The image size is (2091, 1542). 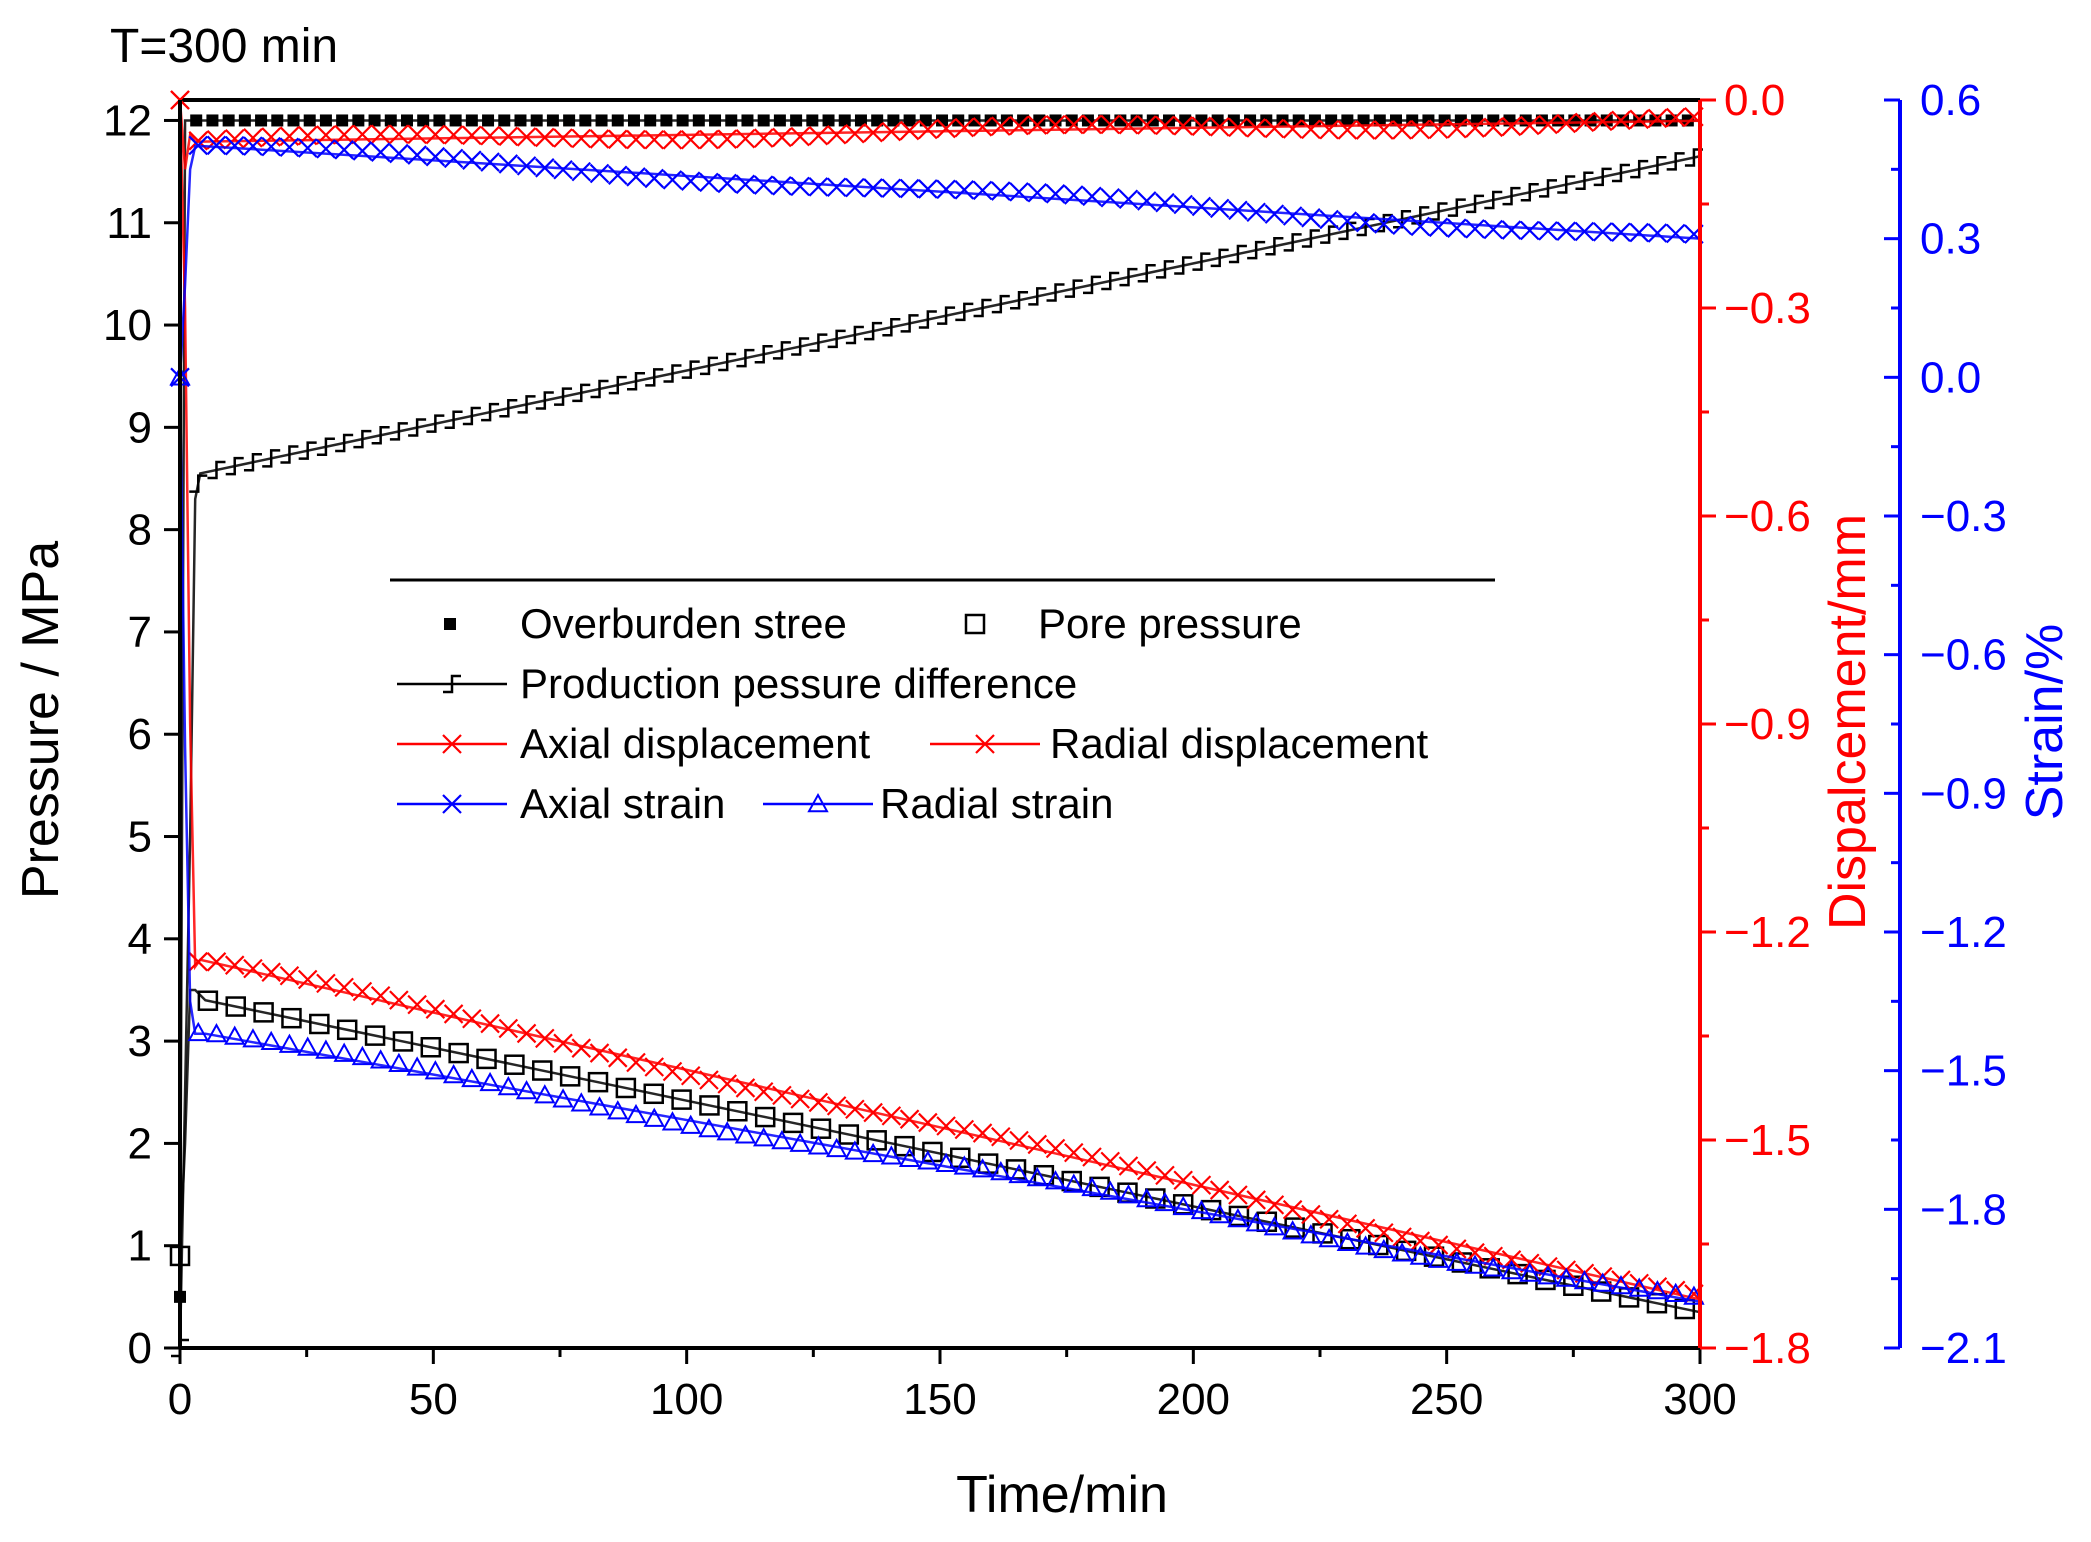 What do you see at coordinates (41, 720) in the screenshot?
I see `y-axis-left-title: Pressure / MPa` at bounding box center [41, 720].